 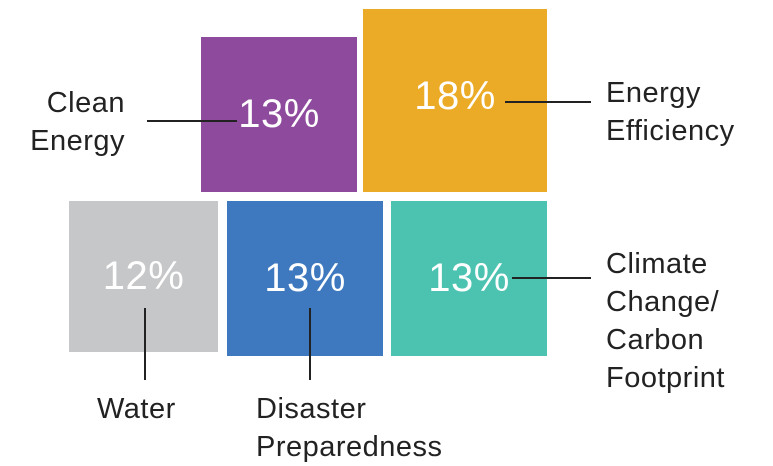 I want to click on water-leader-line, so click(x=145, y=344).